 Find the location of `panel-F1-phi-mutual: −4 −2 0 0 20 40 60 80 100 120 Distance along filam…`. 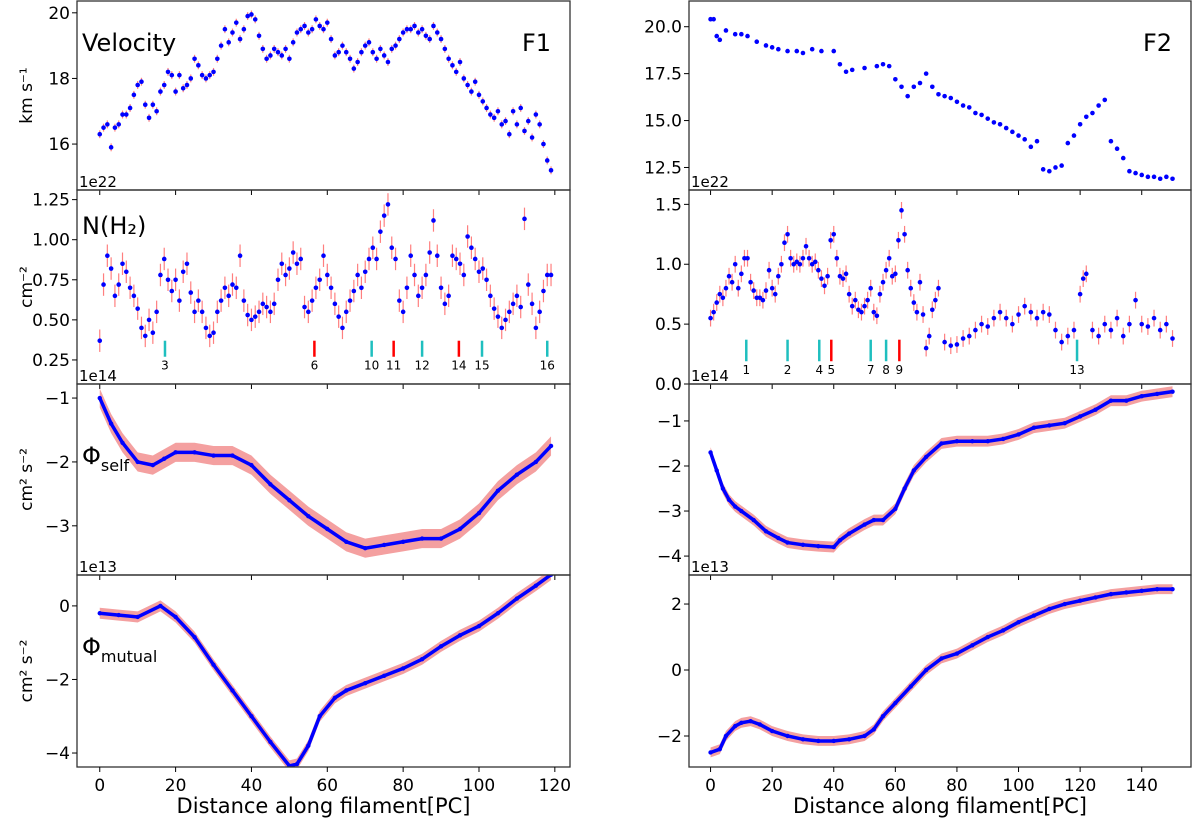

panel-F1-phi-mutual: −4 −2 0 0 20 40 60 80 100 120 Distance along filam… is located at coordinates (294, 696).